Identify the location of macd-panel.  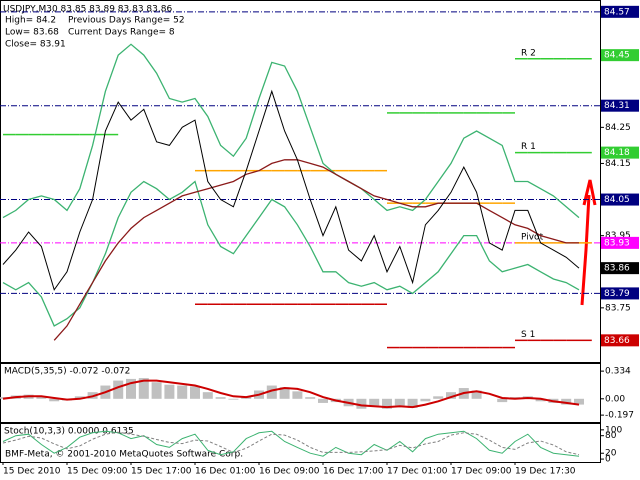
(300, 393).